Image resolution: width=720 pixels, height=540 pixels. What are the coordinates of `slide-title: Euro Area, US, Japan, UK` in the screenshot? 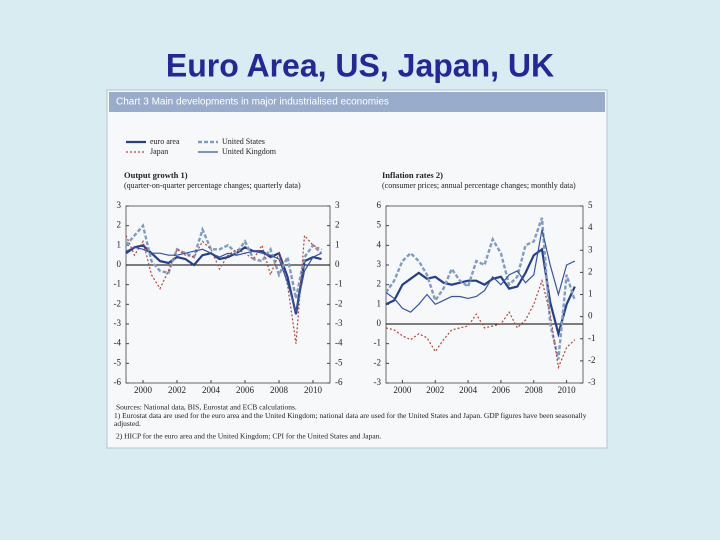 It's located at (360, 65).